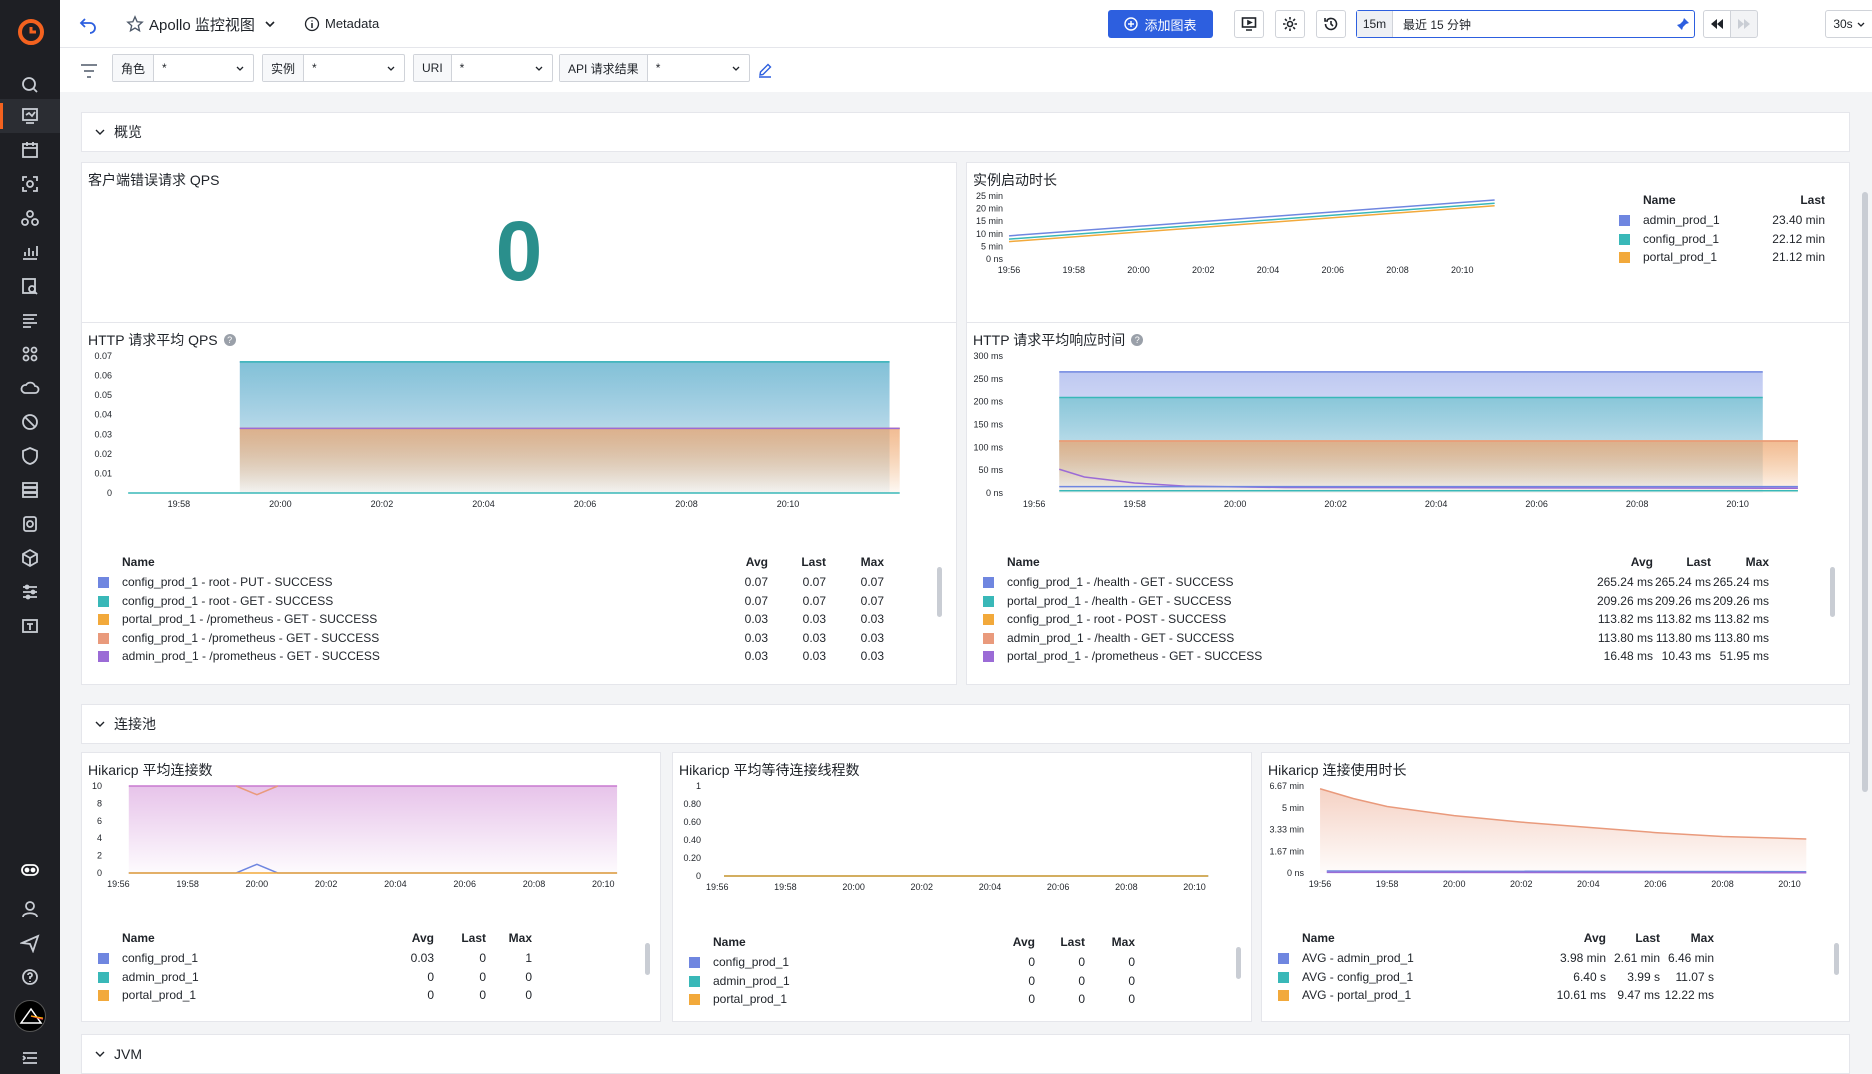  Describe the element at coordinates (1120, 582) in the screenshot. I see `legend-name: config_prod_1 - /health - GET - SUCCESS` at that location.